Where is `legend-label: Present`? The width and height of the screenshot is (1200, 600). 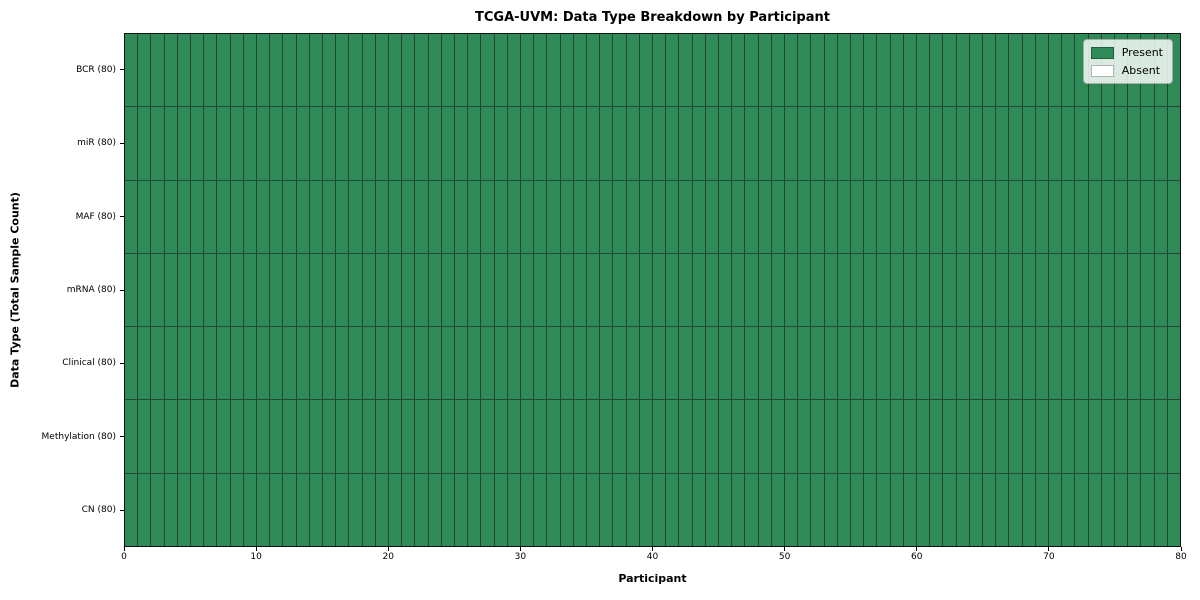 legend-label: Present is located at coordinates (1142, 52).